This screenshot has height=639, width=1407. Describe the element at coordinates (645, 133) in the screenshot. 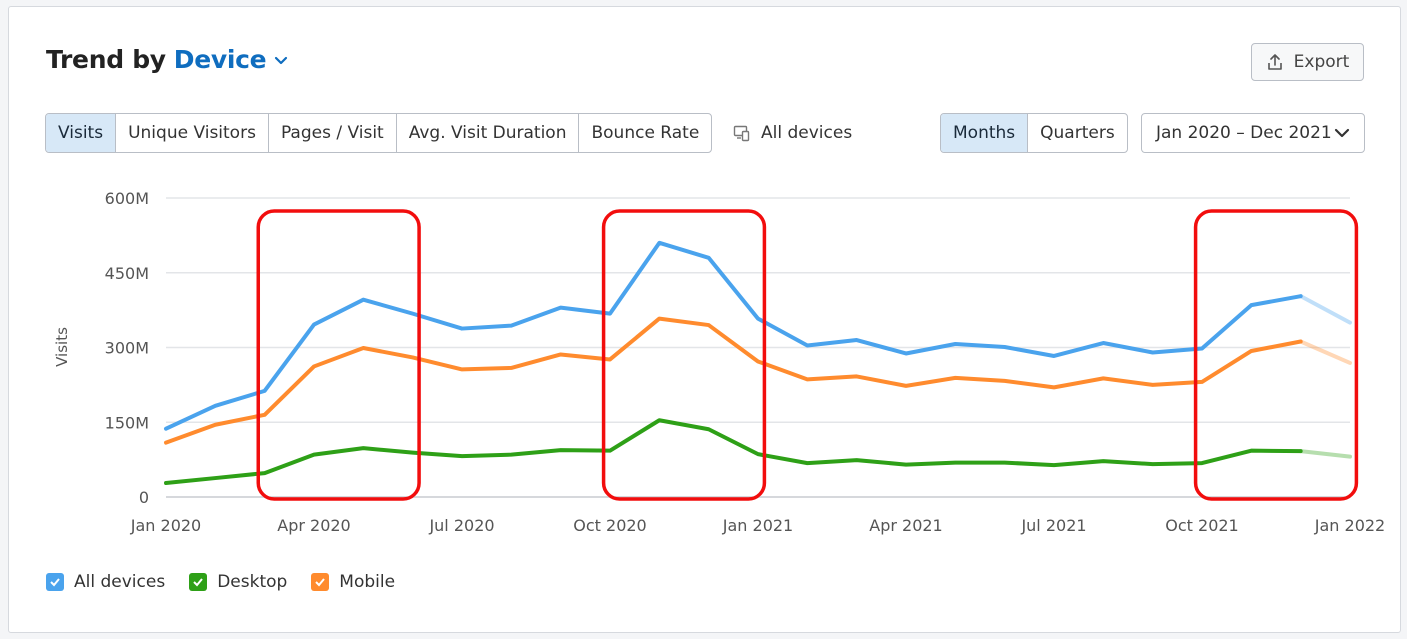

I see `tab-bounce-rate: Bounce Rate` at that location.